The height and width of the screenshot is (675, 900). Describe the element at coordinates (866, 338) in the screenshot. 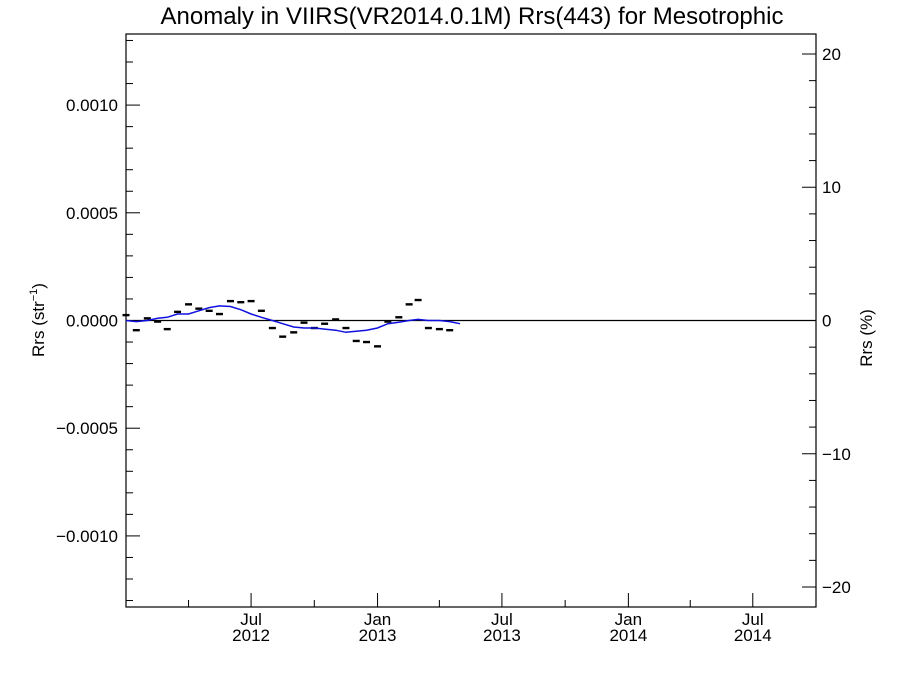

I see `right-y-axis-title: Rrs (%)` at that location.